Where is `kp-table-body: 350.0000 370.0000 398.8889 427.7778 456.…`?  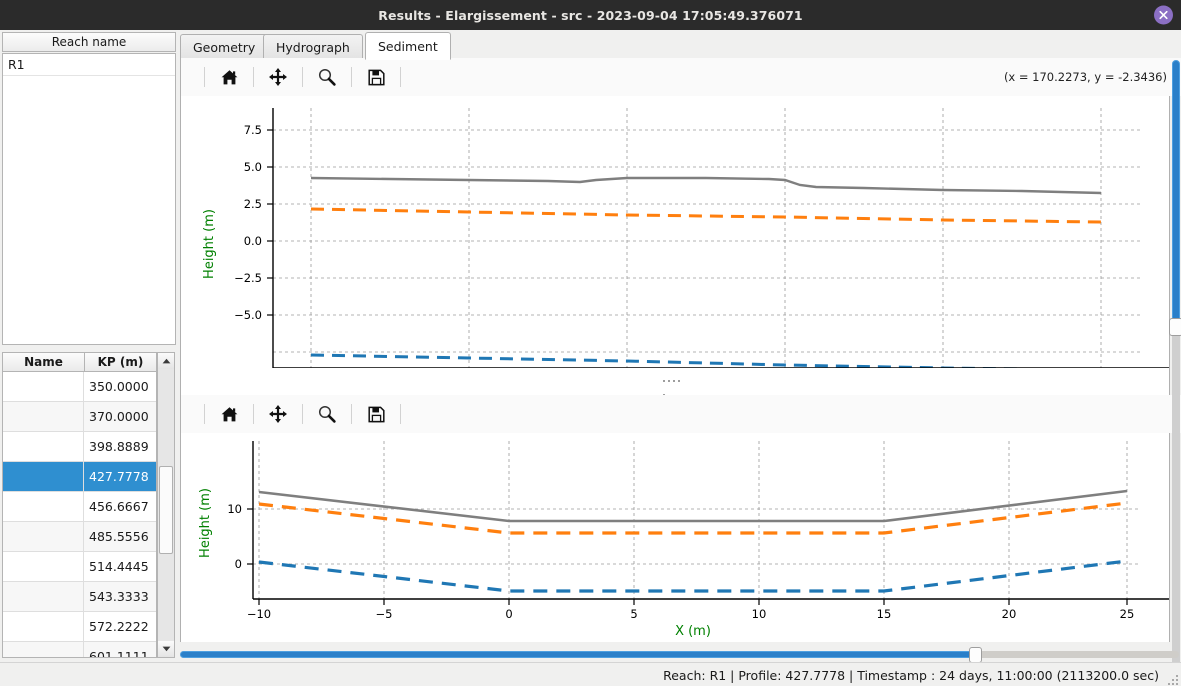 kp-table-body: 350.0000 370.0000 398.8889 427.7778 456.… is located at coordinates (79, 515).